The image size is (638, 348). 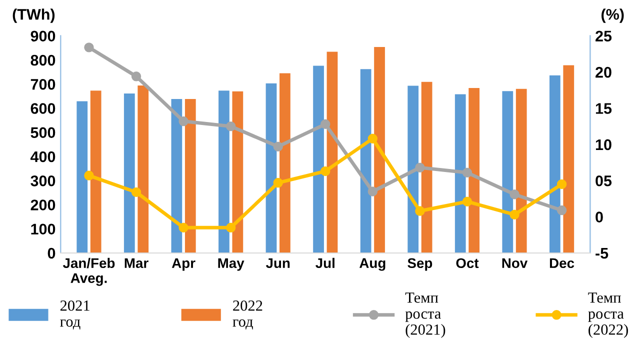 I want to click on y-tick-label: 300, so click(x=43, y=180).